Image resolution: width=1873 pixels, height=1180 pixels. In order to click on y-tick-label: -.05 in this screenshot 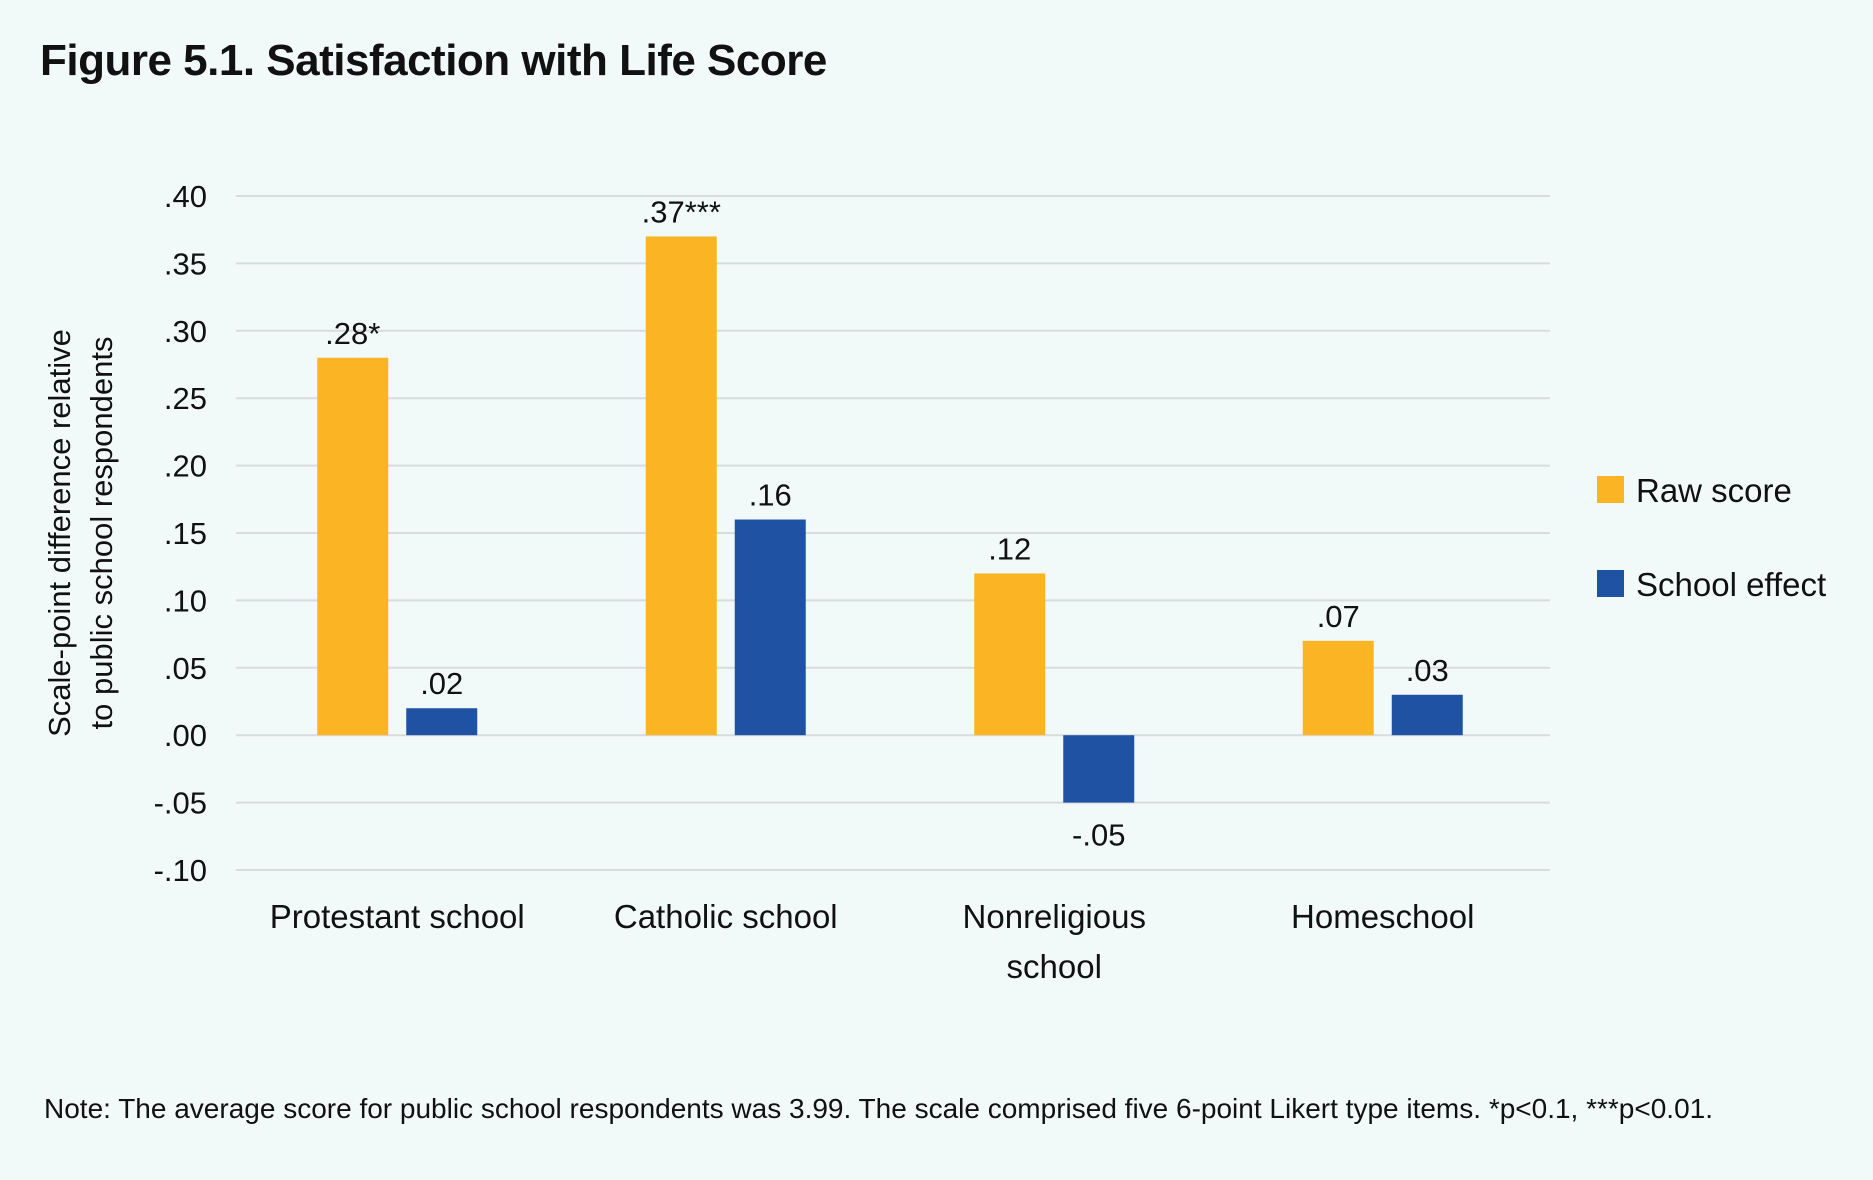, I will do `click(180, 803)`.